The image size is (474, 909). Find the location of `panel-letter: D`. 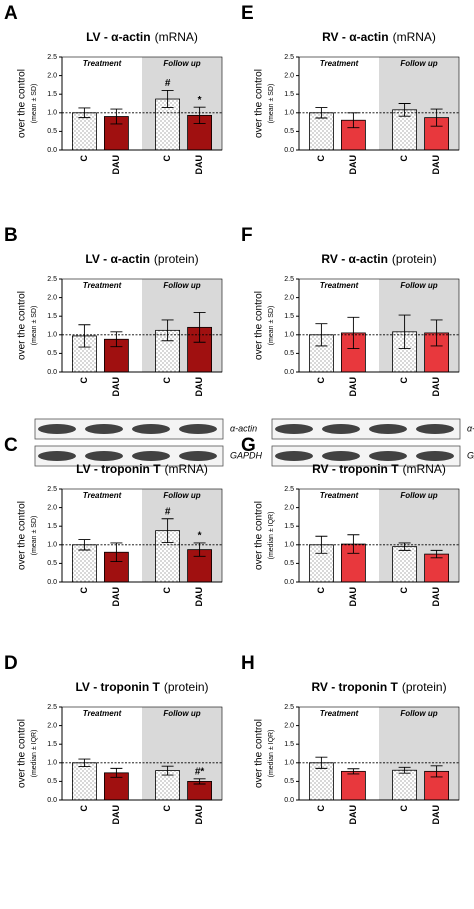

panel-letter: D is located at coordinates (11, 663).